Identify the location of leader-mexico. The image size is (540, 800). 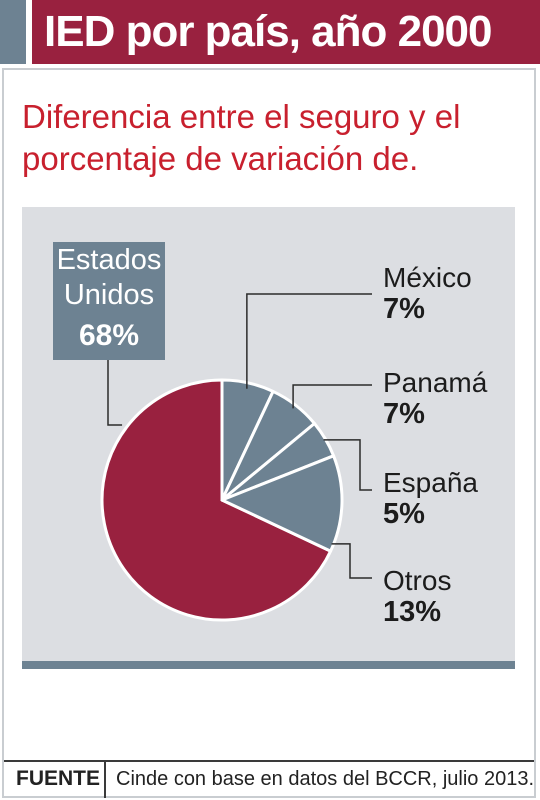
(309, 341).